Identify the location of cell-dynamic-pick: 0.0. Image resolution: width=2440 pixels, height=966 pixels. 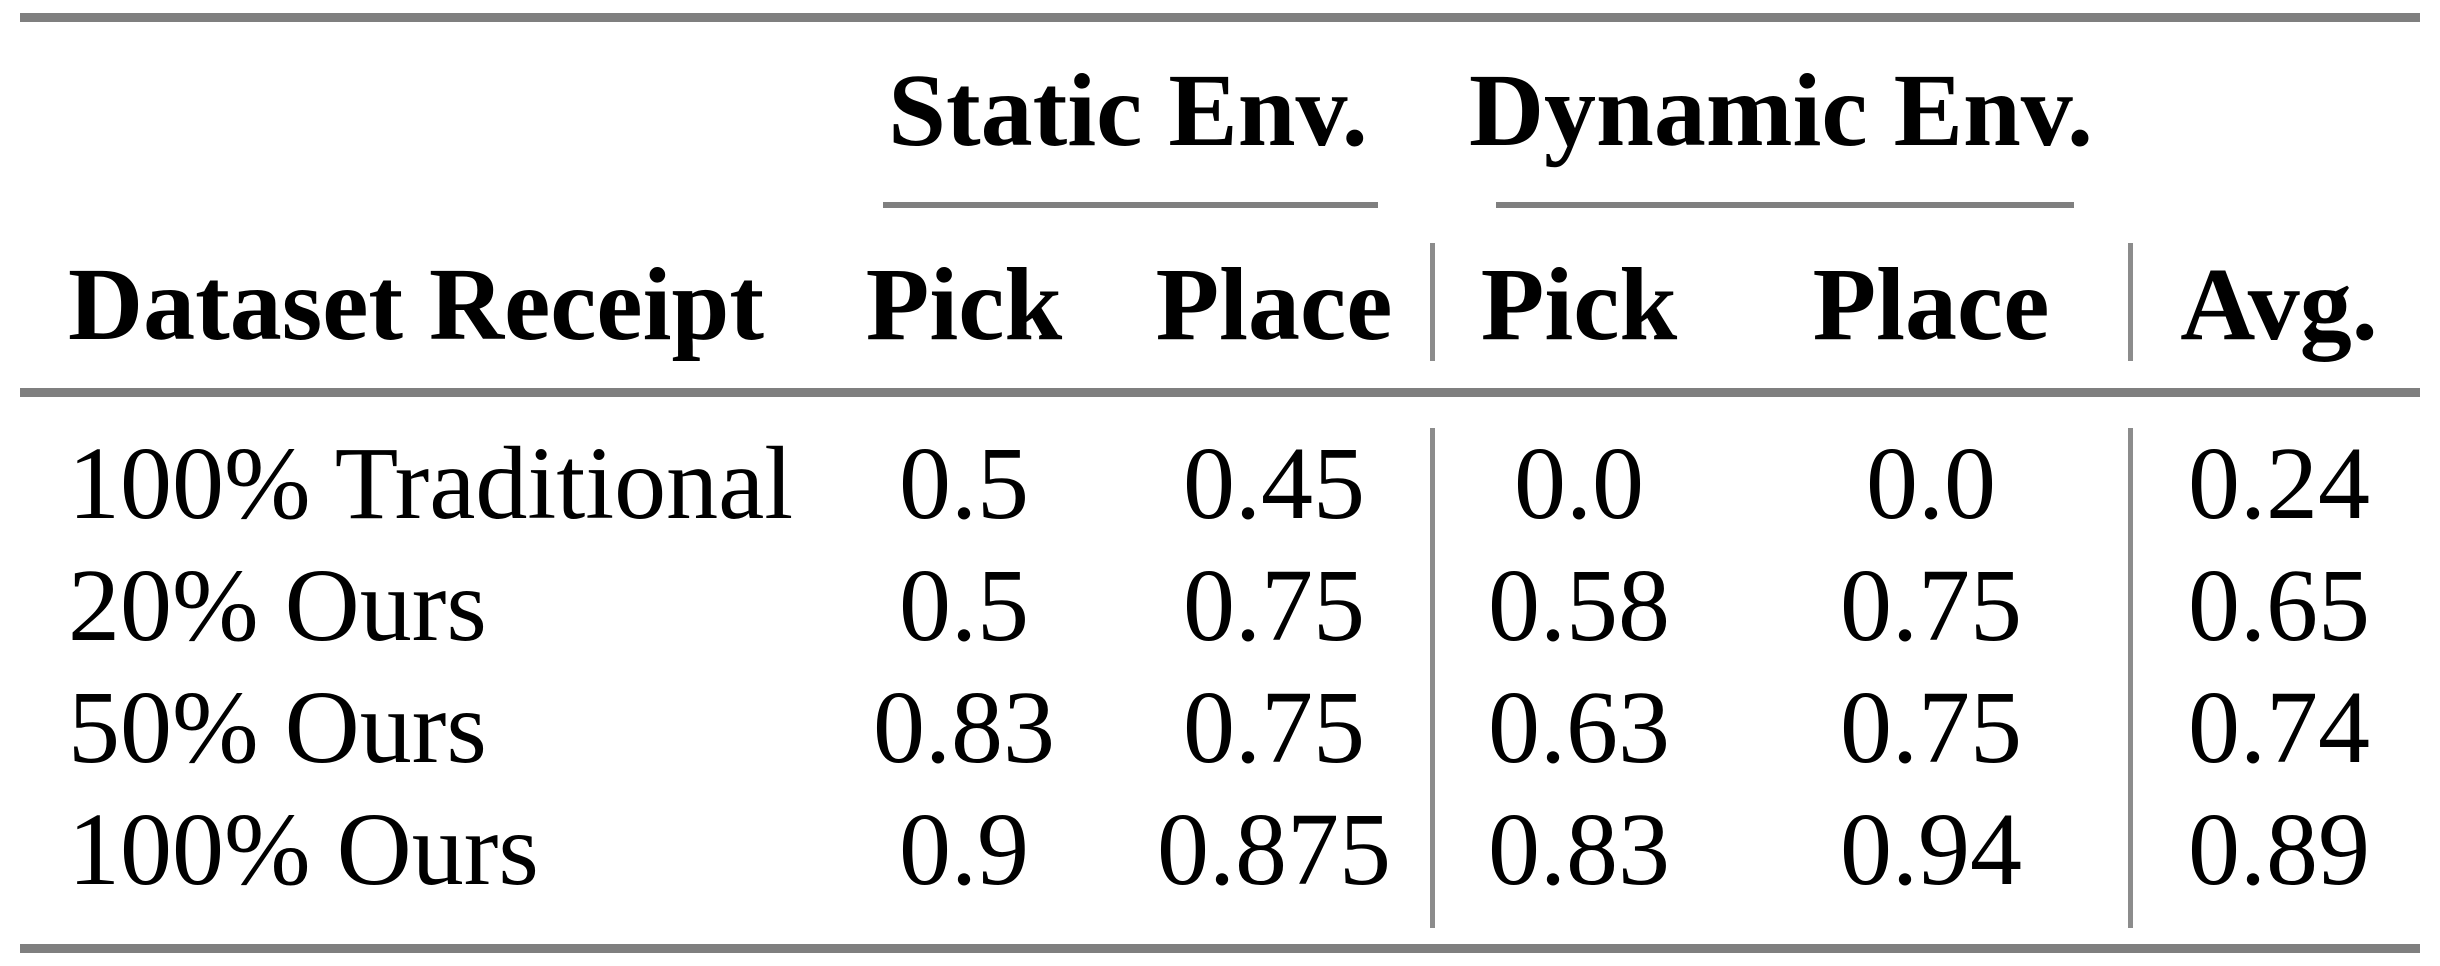
(1579, 483).